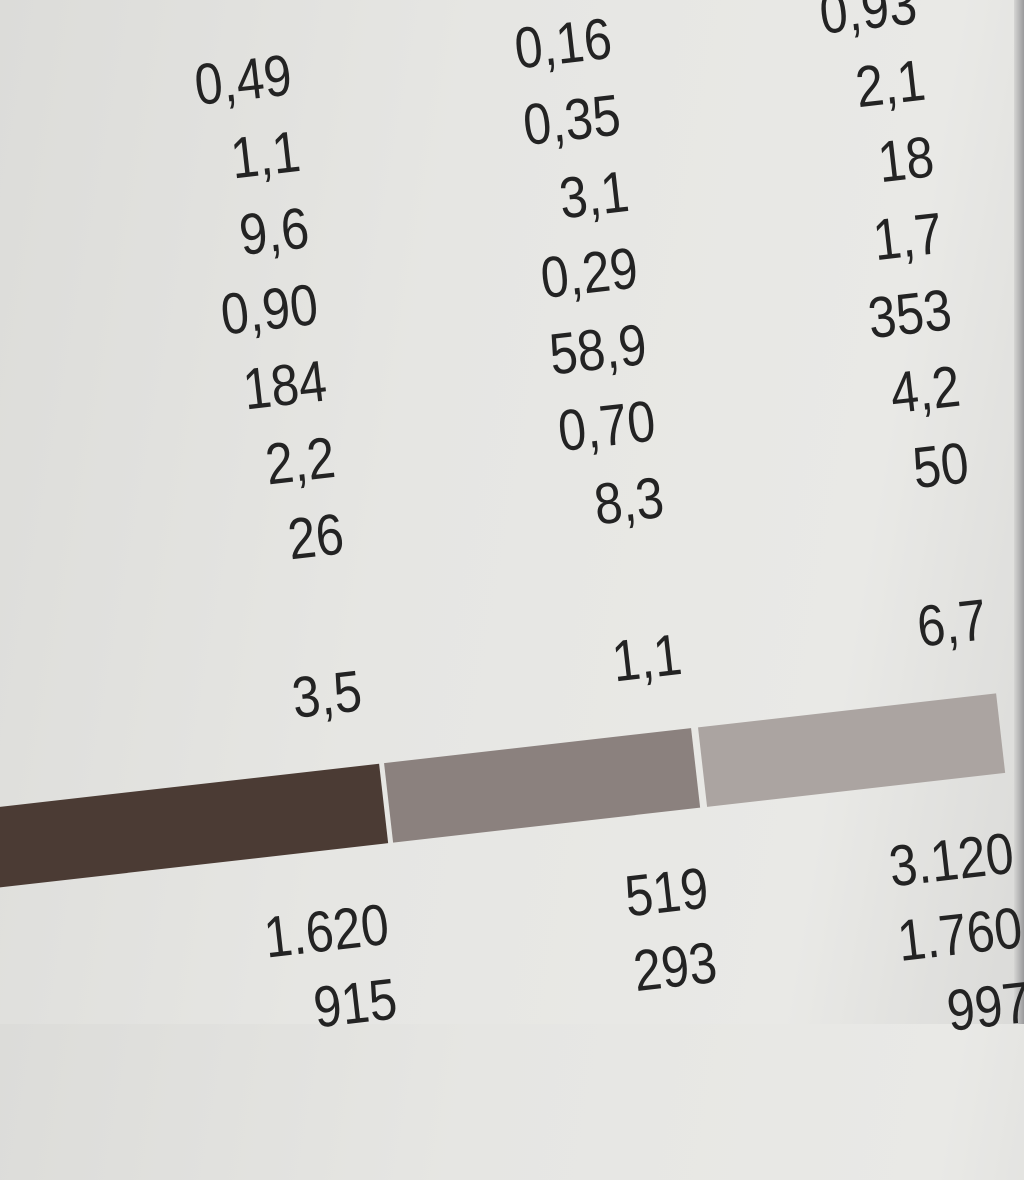 The width and height of the screenshot is (1024, 1180). What do you see at coordinates (906, 160) in the screenshot?
I see `table-cell: 18` at bounding box center [906, 160].